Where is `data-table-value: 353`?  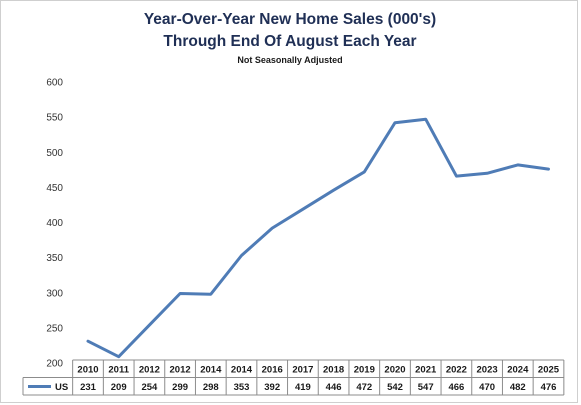
data-table-value: 353 is located at coordinates (242, 387).